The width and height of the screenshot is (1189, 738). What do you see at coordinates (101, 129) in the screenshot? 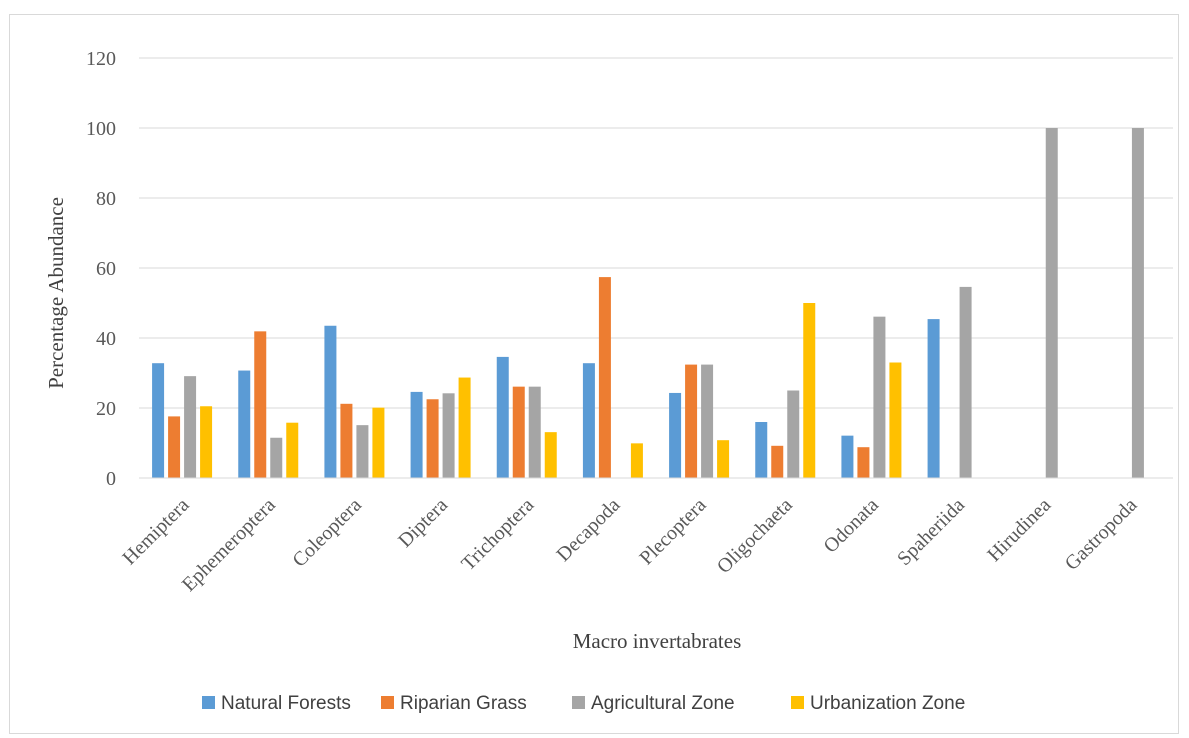
I see `y-tick-label: 100` at bounding box center [101, 129].